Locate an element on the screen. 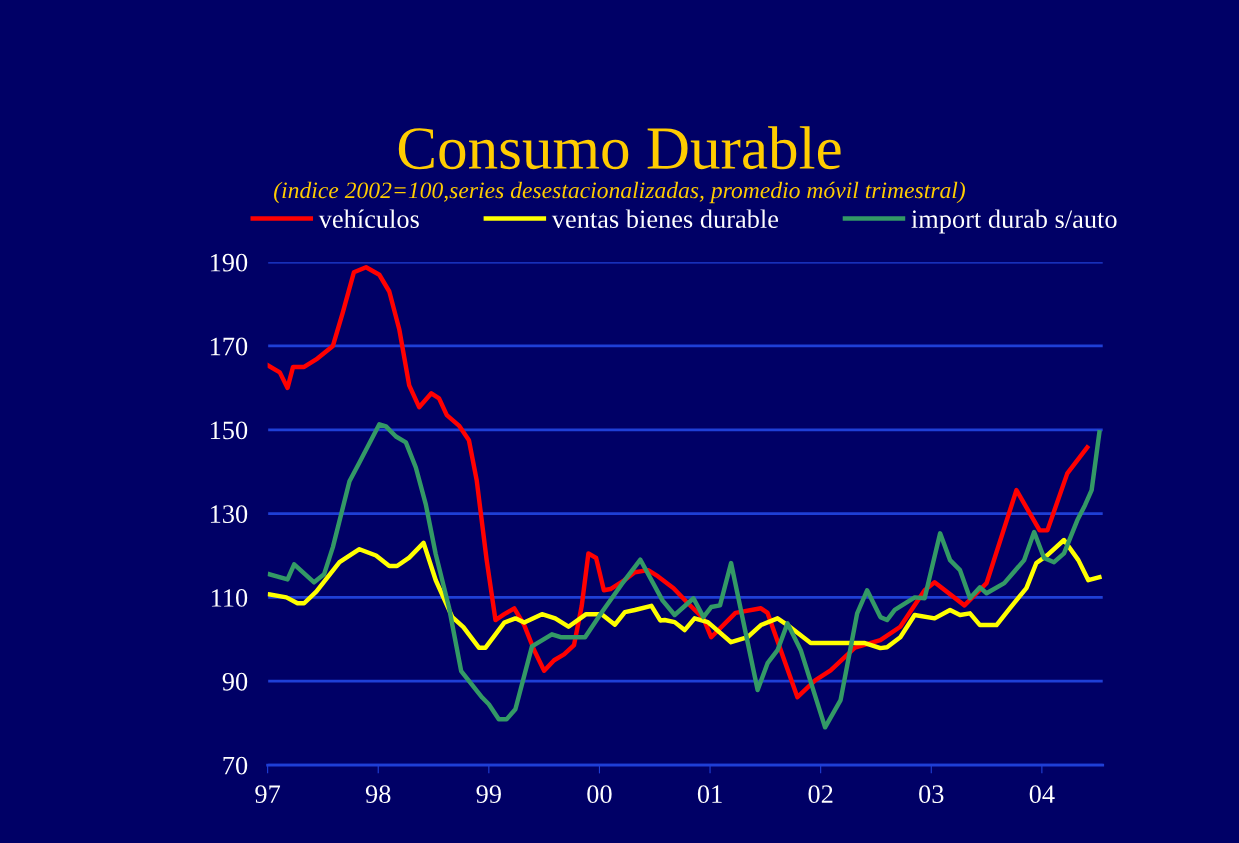  y-tick-label: 170 is located at coordinates (229, 346).